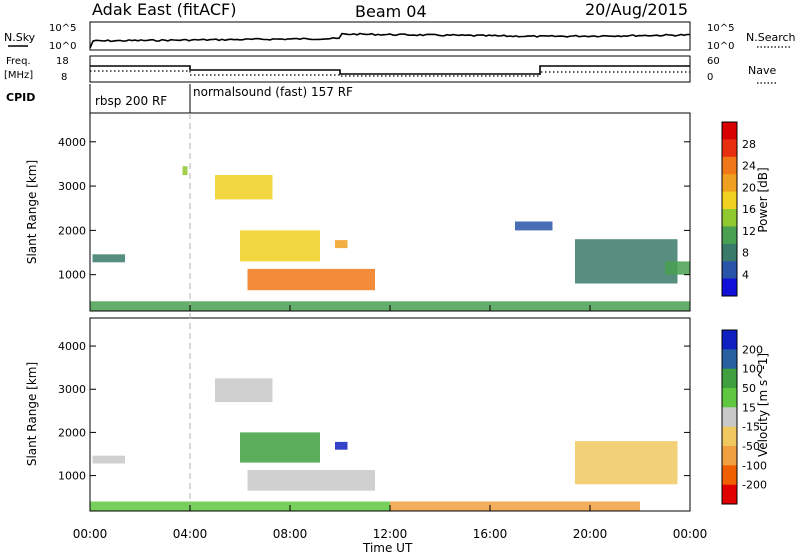 This screenshot has width=800, height=554. I want to click on beam-label: Beam 04, so click(391, 11).